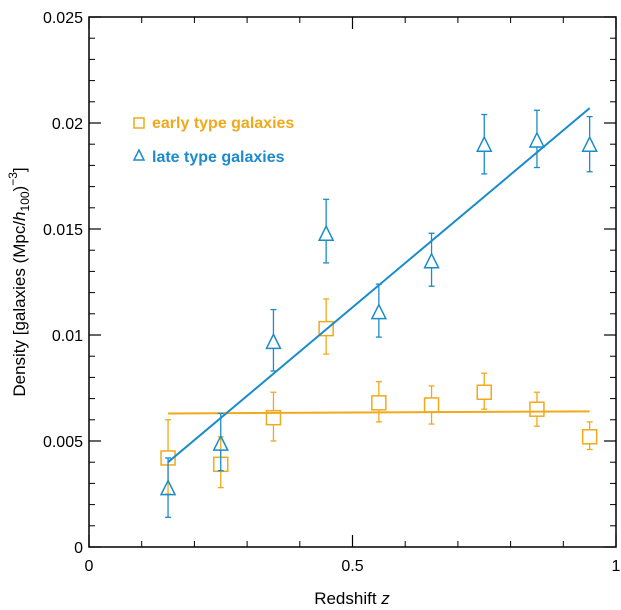 The image size is (621, 610). I want to click on x-axis-title: Redshift z, so click(352, 598).